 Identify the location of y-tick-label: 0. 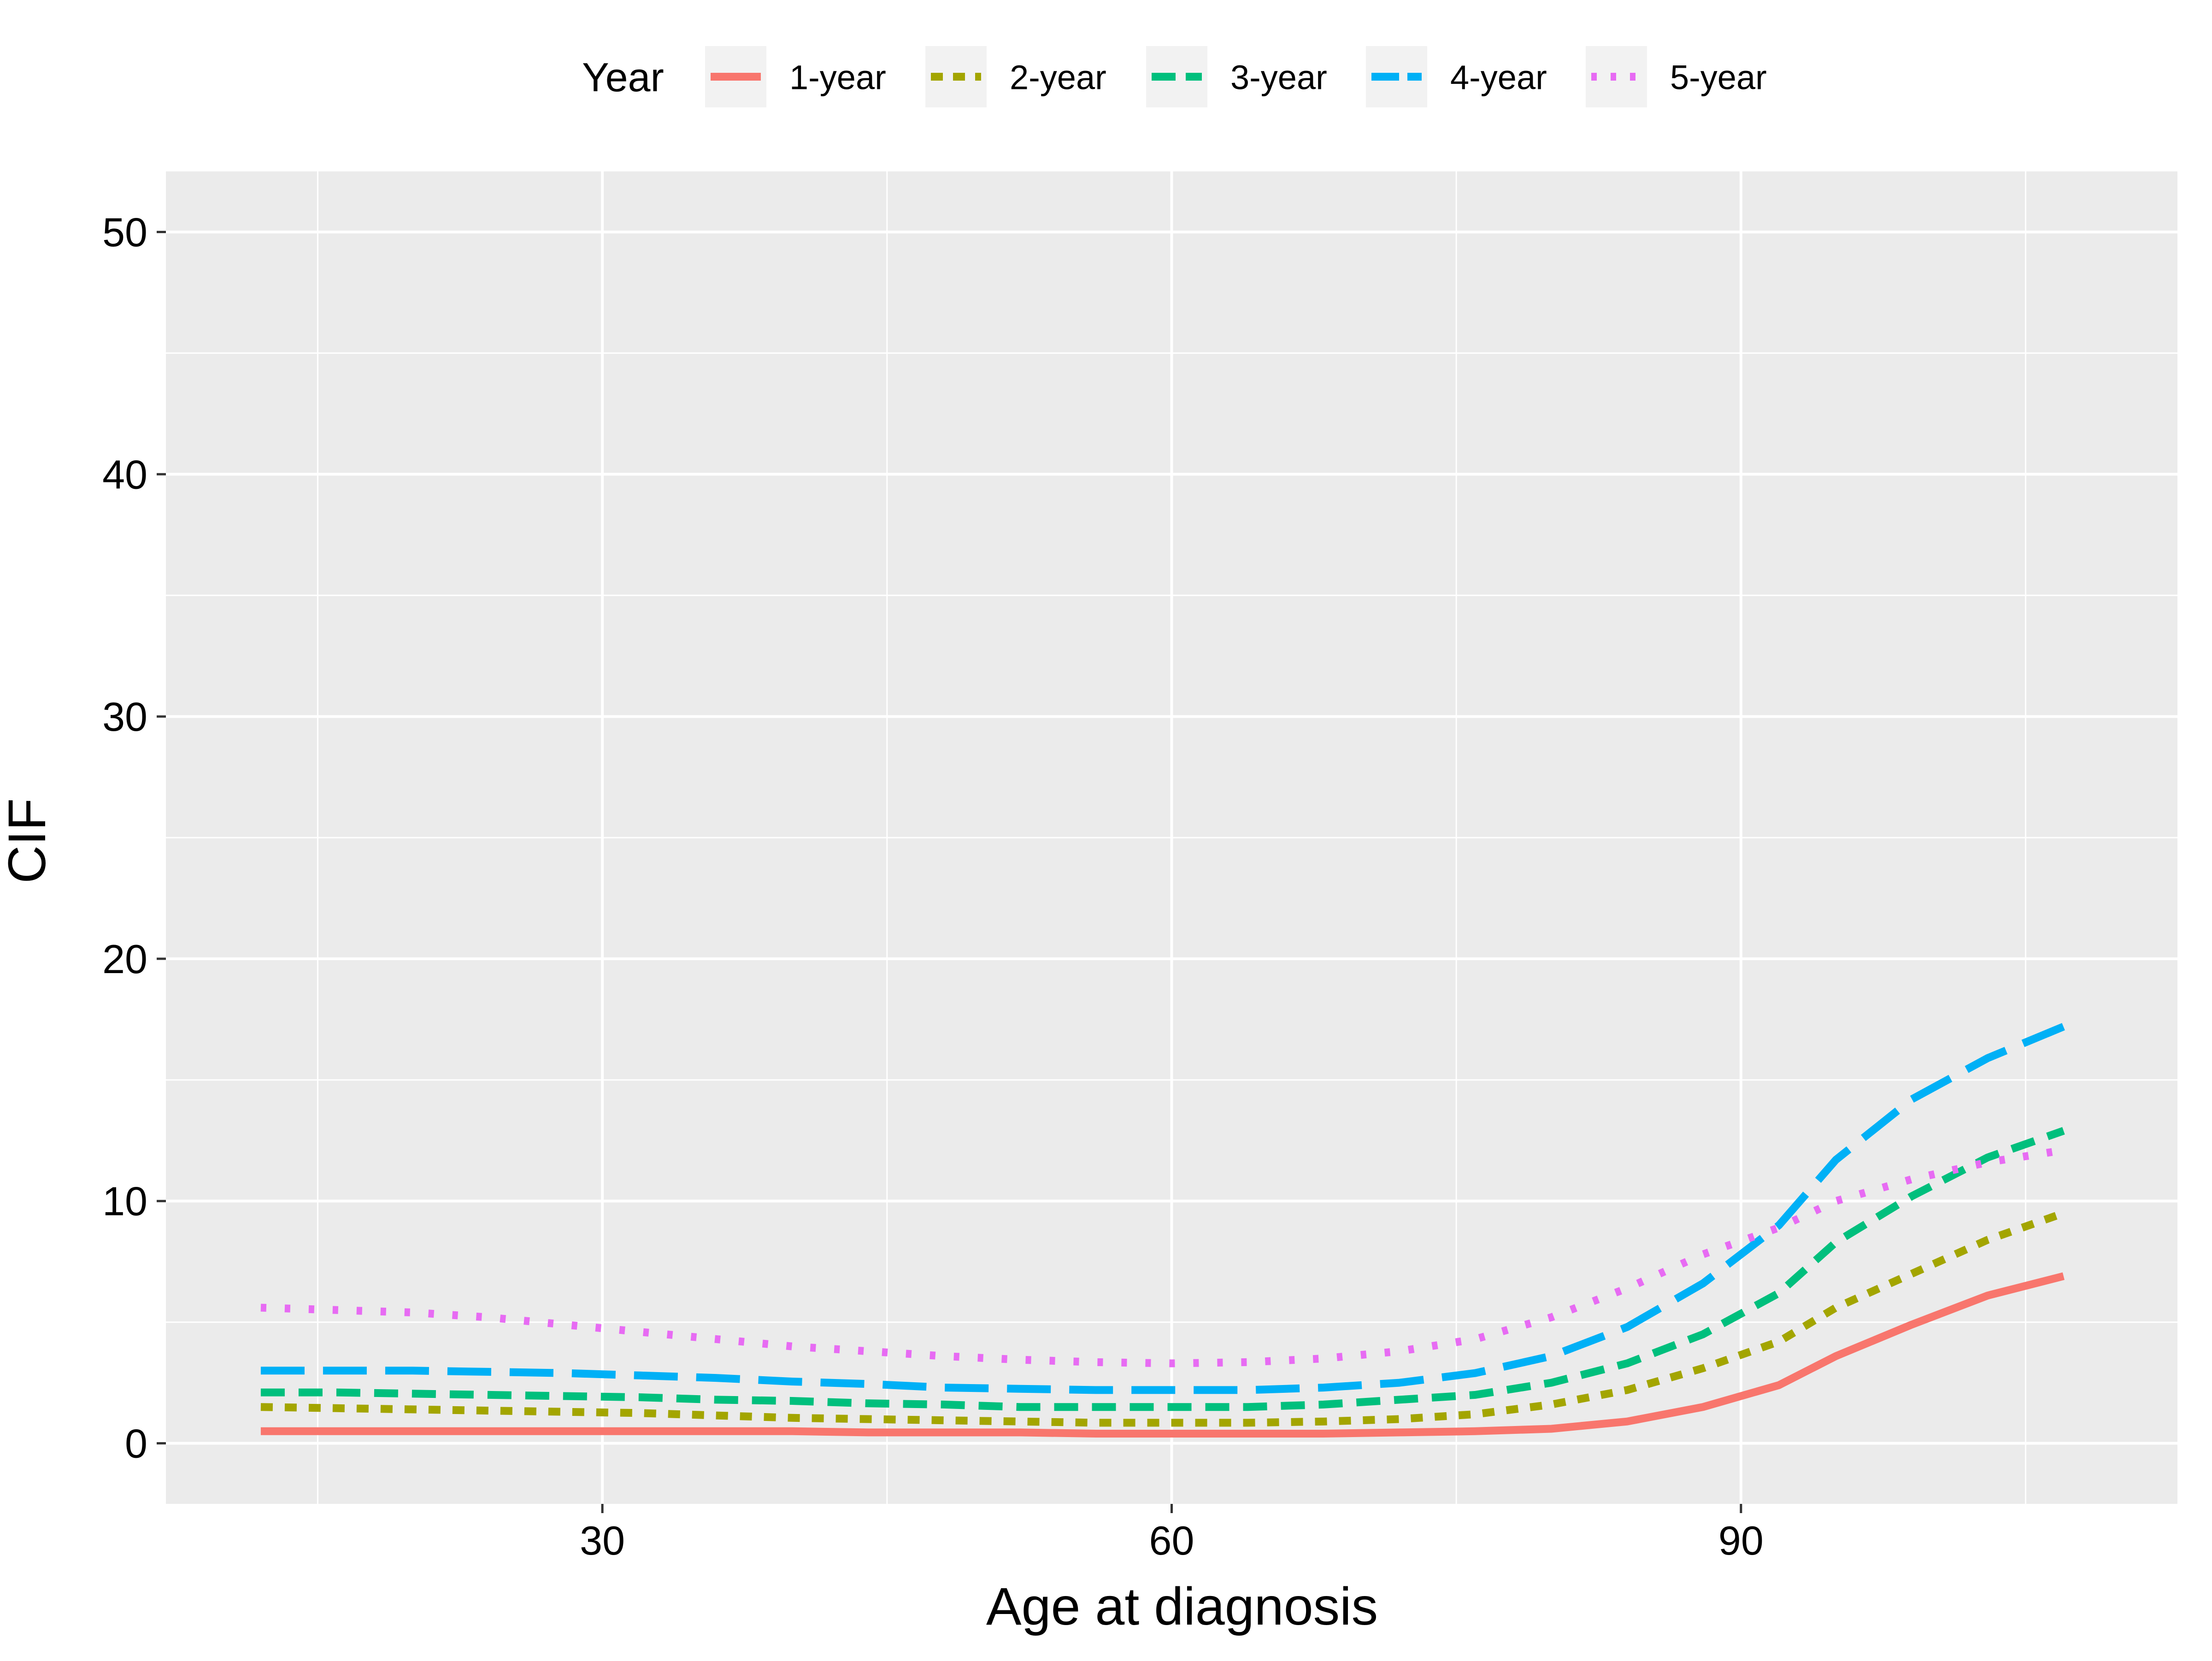
(136, 1444).